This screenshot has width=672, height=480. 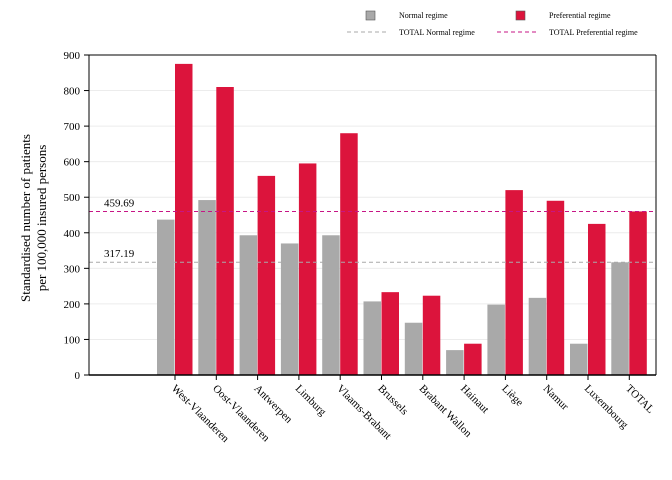 I want to click on y-tick-label: 200, so click(x=72, y=305).